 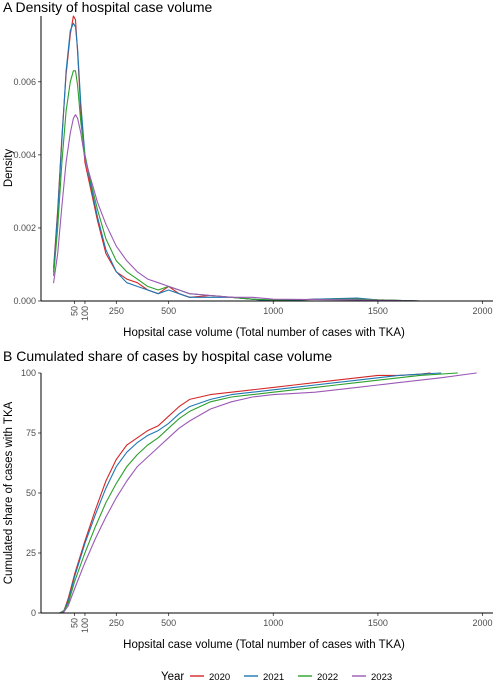 What do you see at coordinates (172, 677) in the screenshot?
I see `legend-title: Year` at bounding box center [172, 677].